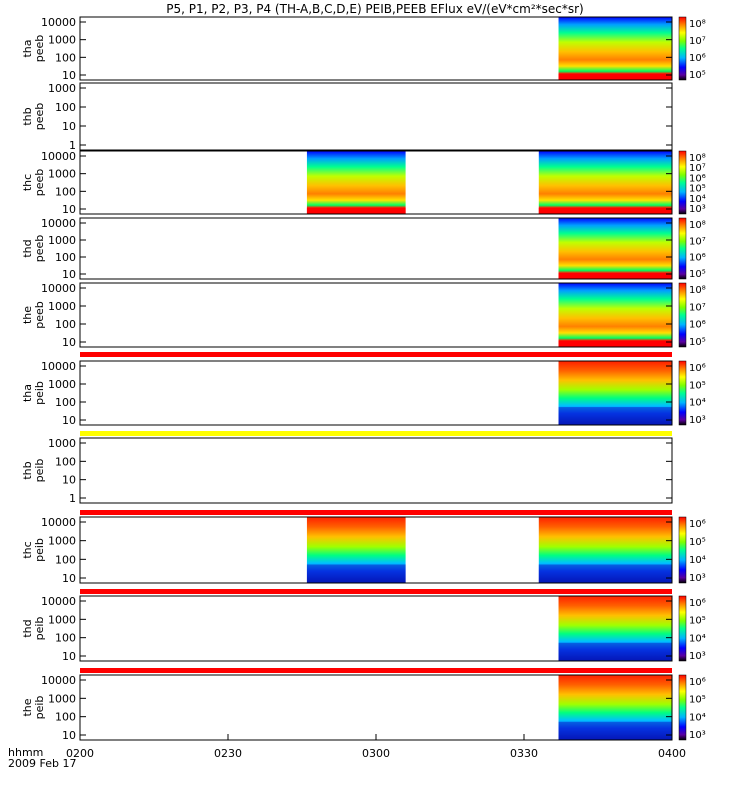 Image resolution: width=750 pixels, height=800 pixels. What do you see at coordinates (27, 549) in the screenshot?
I see `panel-label-line: thc` at bounding box center [27, 549].